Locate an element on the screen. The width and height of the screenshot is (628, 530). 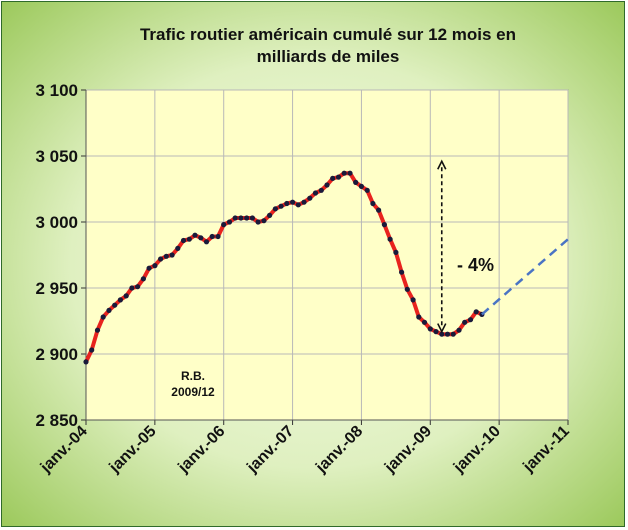
x-tick-label: janv.-05 is located at coordinates (133, 450).